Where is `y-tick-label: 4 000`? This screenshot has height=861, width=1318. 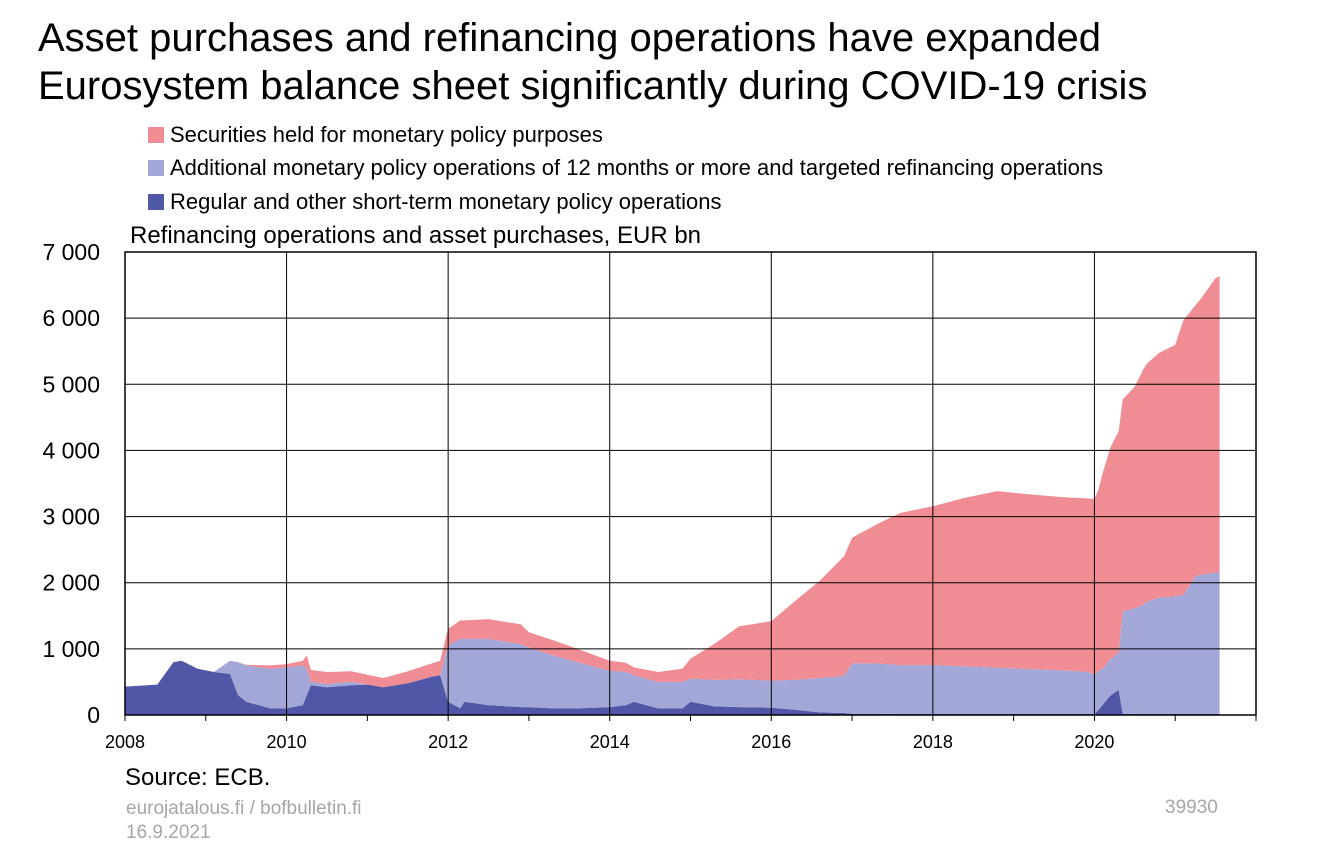 y-tick-label: 4 000 is located at coordinates (71, 450).